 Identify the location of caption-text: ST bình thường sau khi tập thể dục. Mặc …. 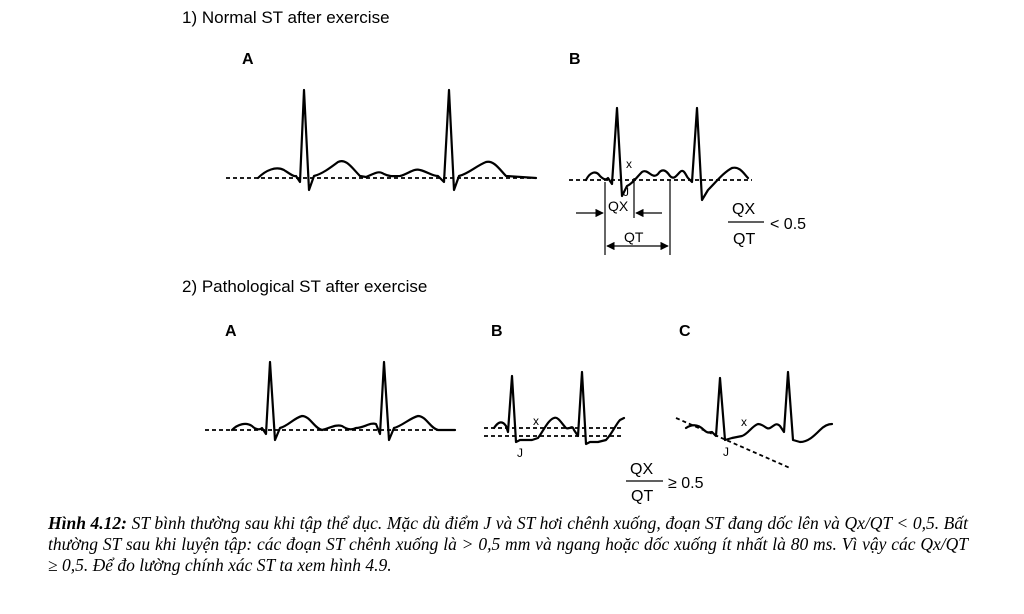
(508, 544).